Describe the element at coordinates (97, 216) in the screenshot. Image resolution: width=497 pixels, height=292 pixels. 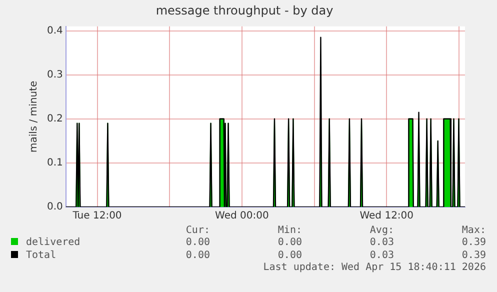
I see `x-tick-label: Tue 12:00` at that location.